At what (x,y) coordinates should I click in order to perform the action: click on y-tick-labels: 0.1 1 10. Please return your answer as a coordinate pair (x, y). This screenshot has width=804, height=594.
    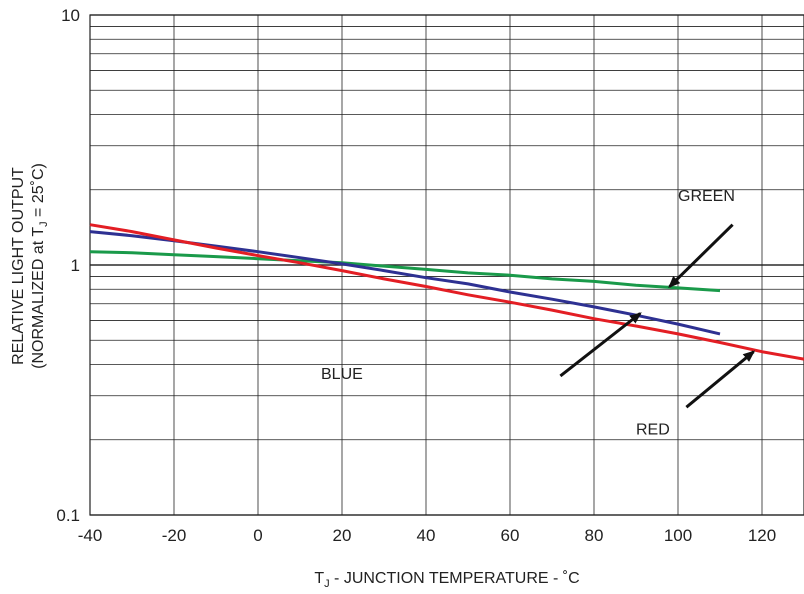
    Looking at the image, I should click on (68, 265).